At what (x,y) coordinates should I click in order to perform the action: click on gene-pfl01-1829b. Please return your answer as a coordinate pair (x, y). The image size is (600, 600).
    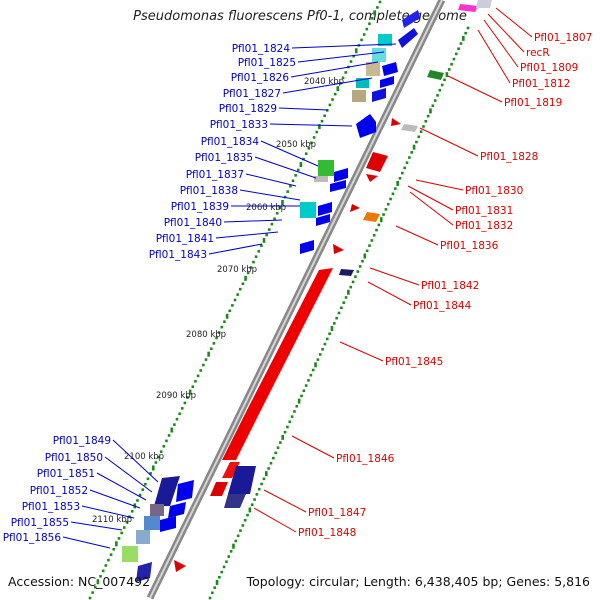
    Looking at the image, I should click on (379, 95).